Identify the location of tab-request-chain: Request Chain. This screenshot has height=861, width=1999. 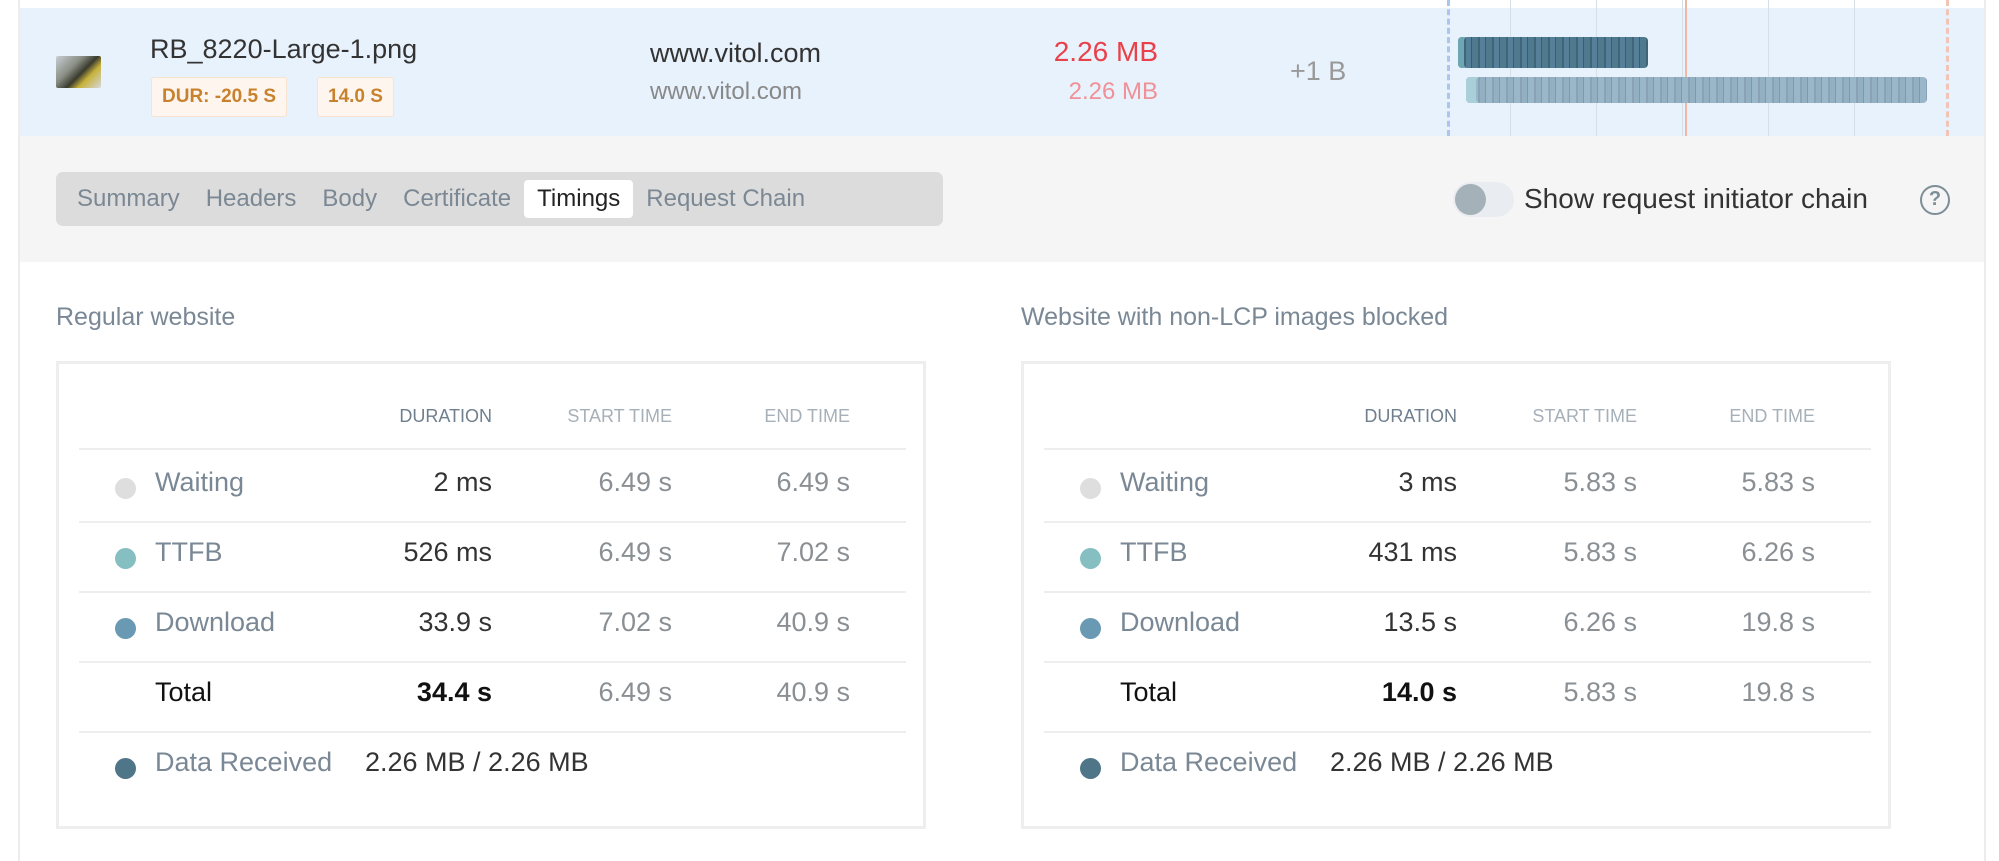
(726, 198).